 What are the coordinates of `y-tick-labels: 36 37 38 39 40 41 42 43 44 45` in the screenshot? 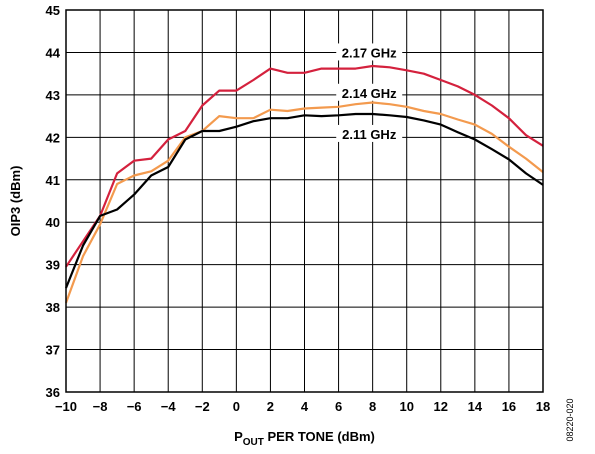 It's located at (53, 201).